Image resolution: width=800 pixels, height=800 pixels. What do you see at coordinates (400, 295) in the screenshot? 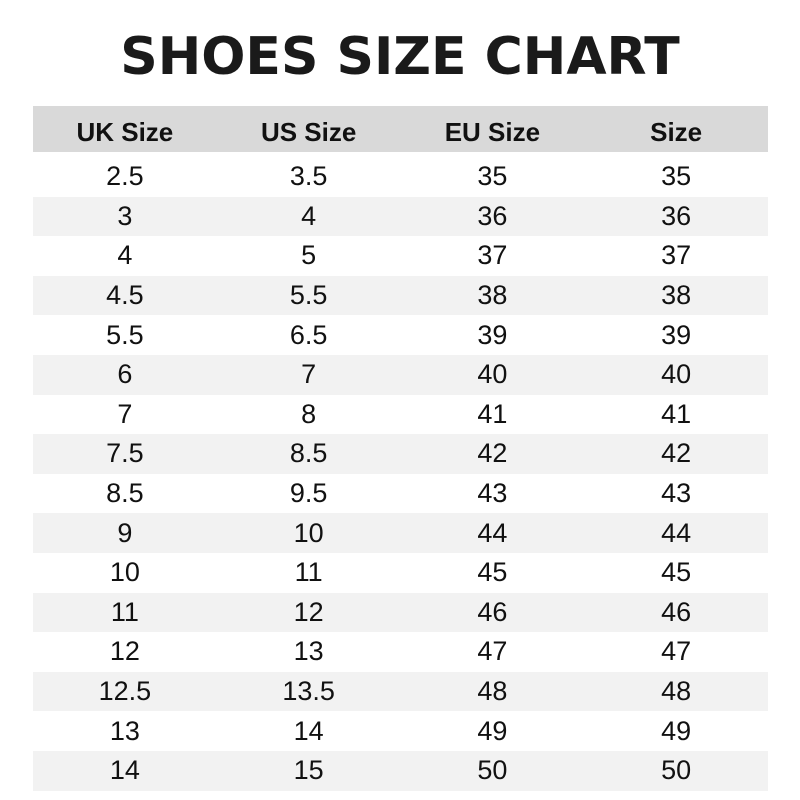
I see `table-row: 4.5 5.5 38 38` at bounding box center [400, 295].